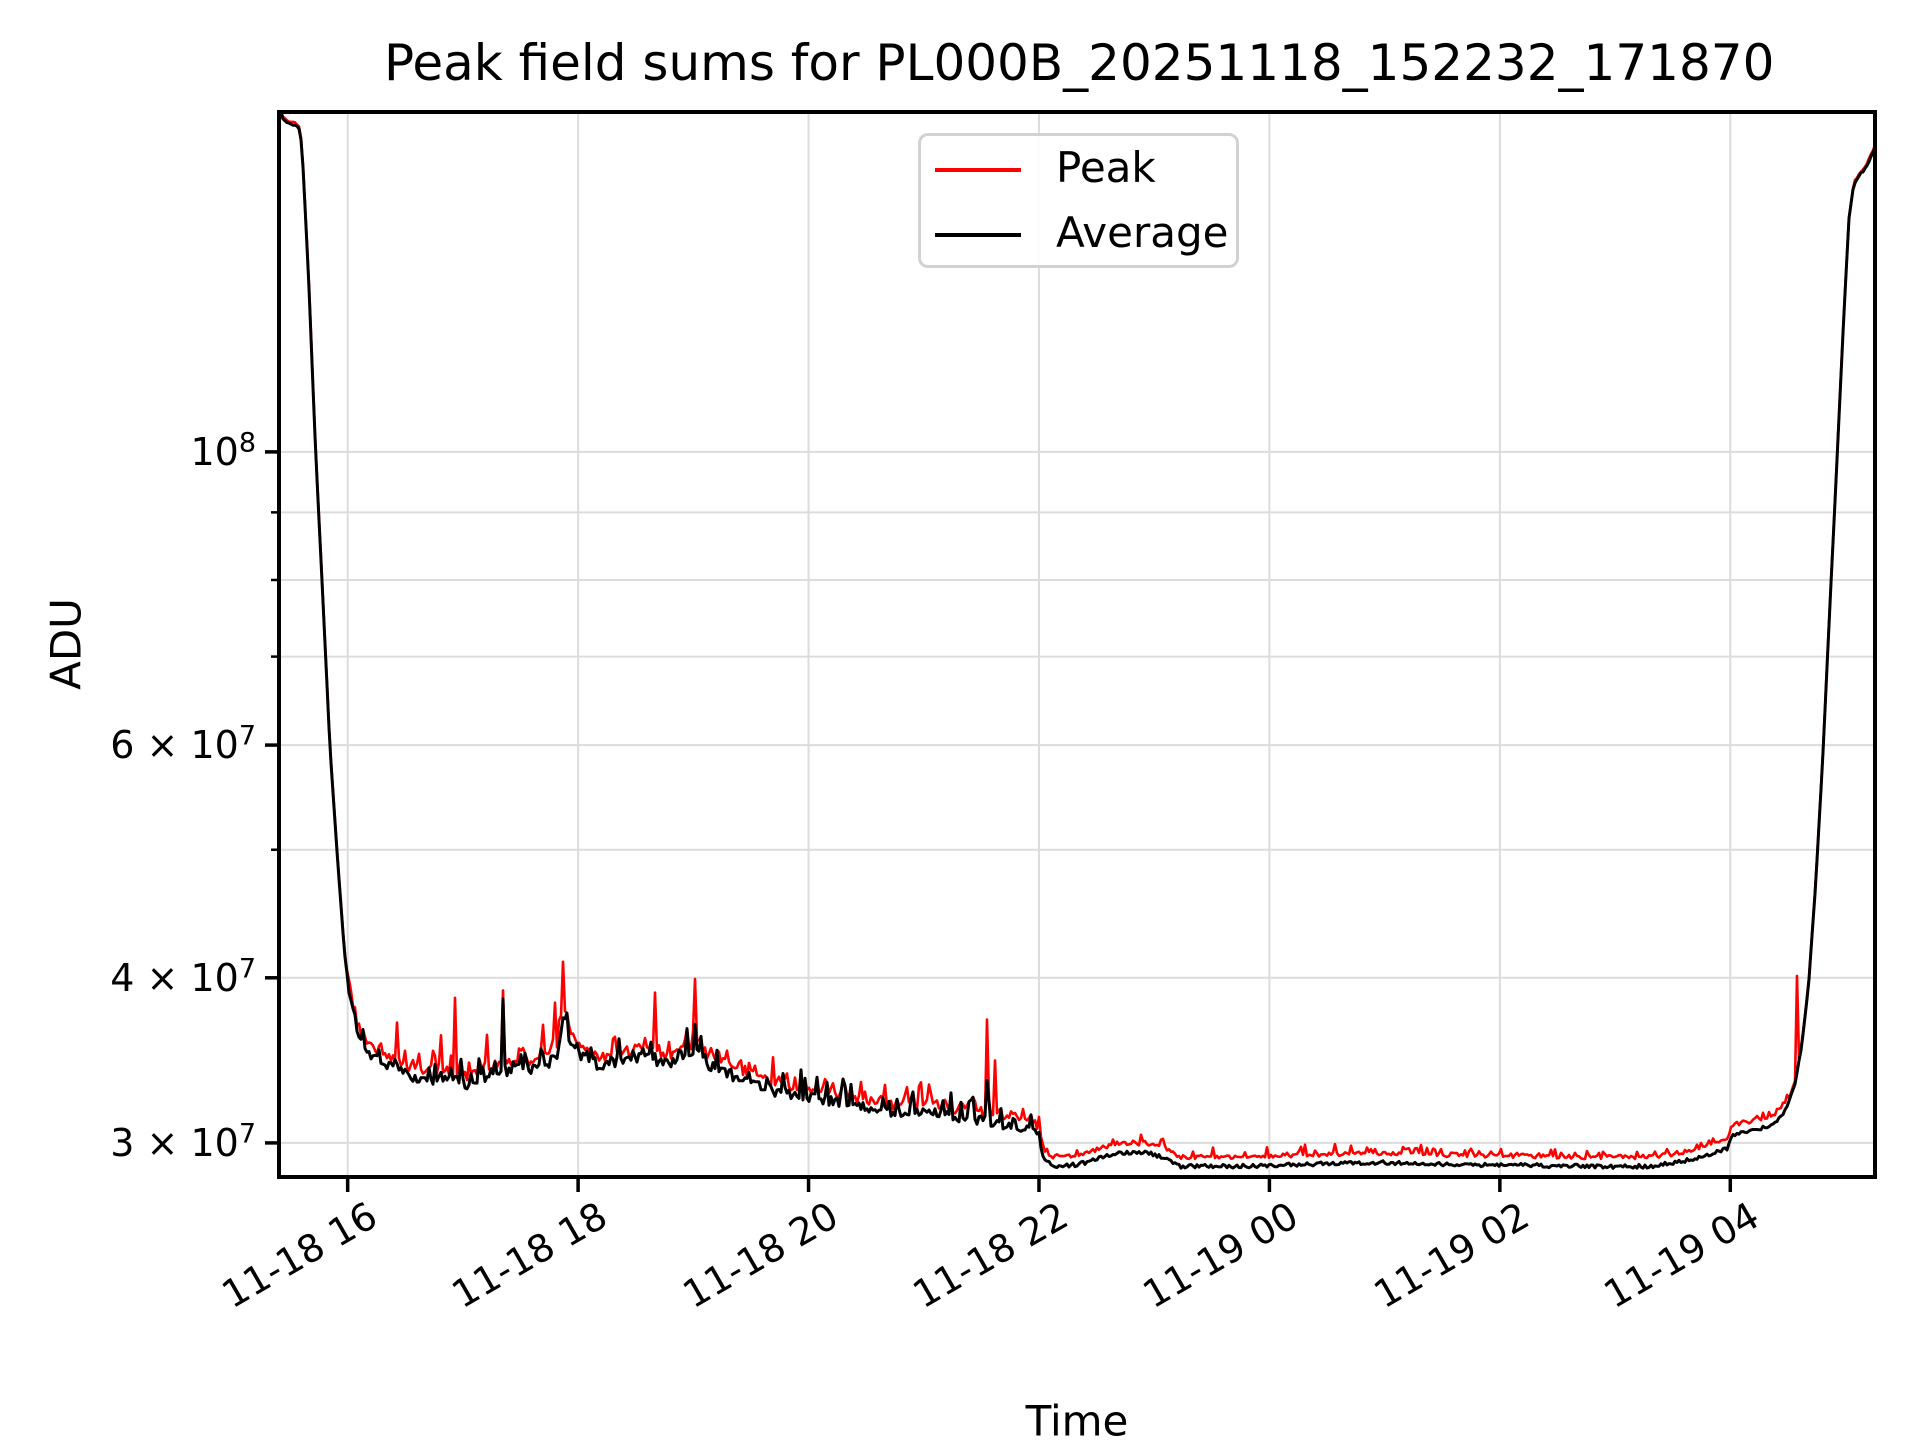 The height and width of the screenshot is (1440, 1920). I want to click on x-axis-label: Time, so click(1077, 1418).